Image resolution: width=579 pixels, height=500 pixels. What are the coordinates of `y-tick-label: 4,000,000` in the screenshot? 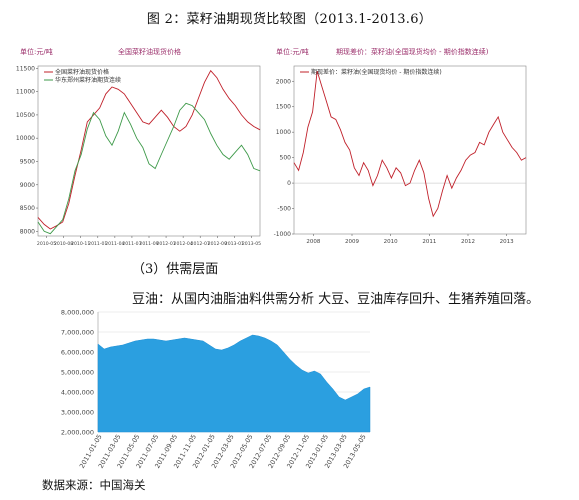 It's located at (77, 393).